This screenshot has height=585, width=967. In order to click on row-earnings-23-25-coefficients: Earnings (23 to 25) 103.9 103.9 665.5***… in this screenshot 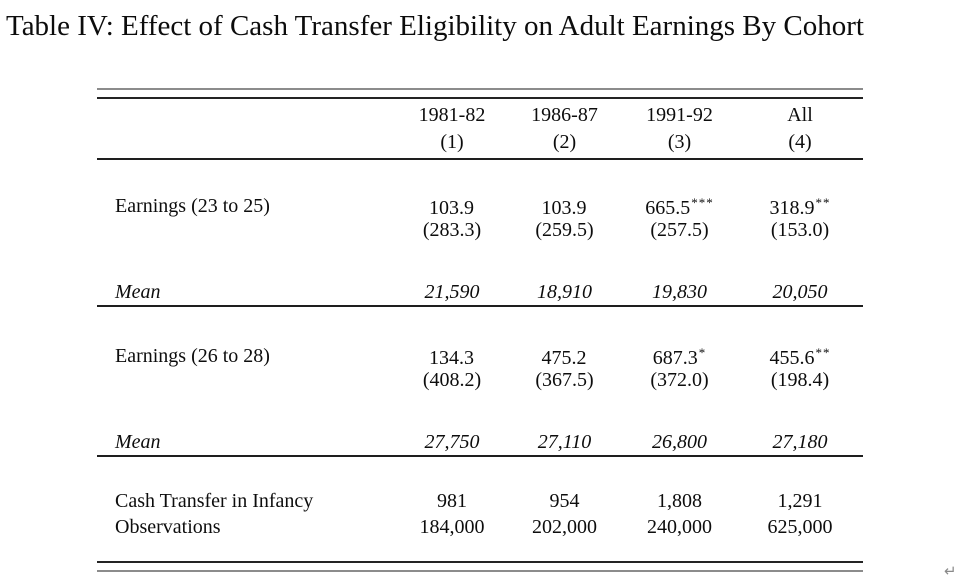, I will do `click(480, 205)`.